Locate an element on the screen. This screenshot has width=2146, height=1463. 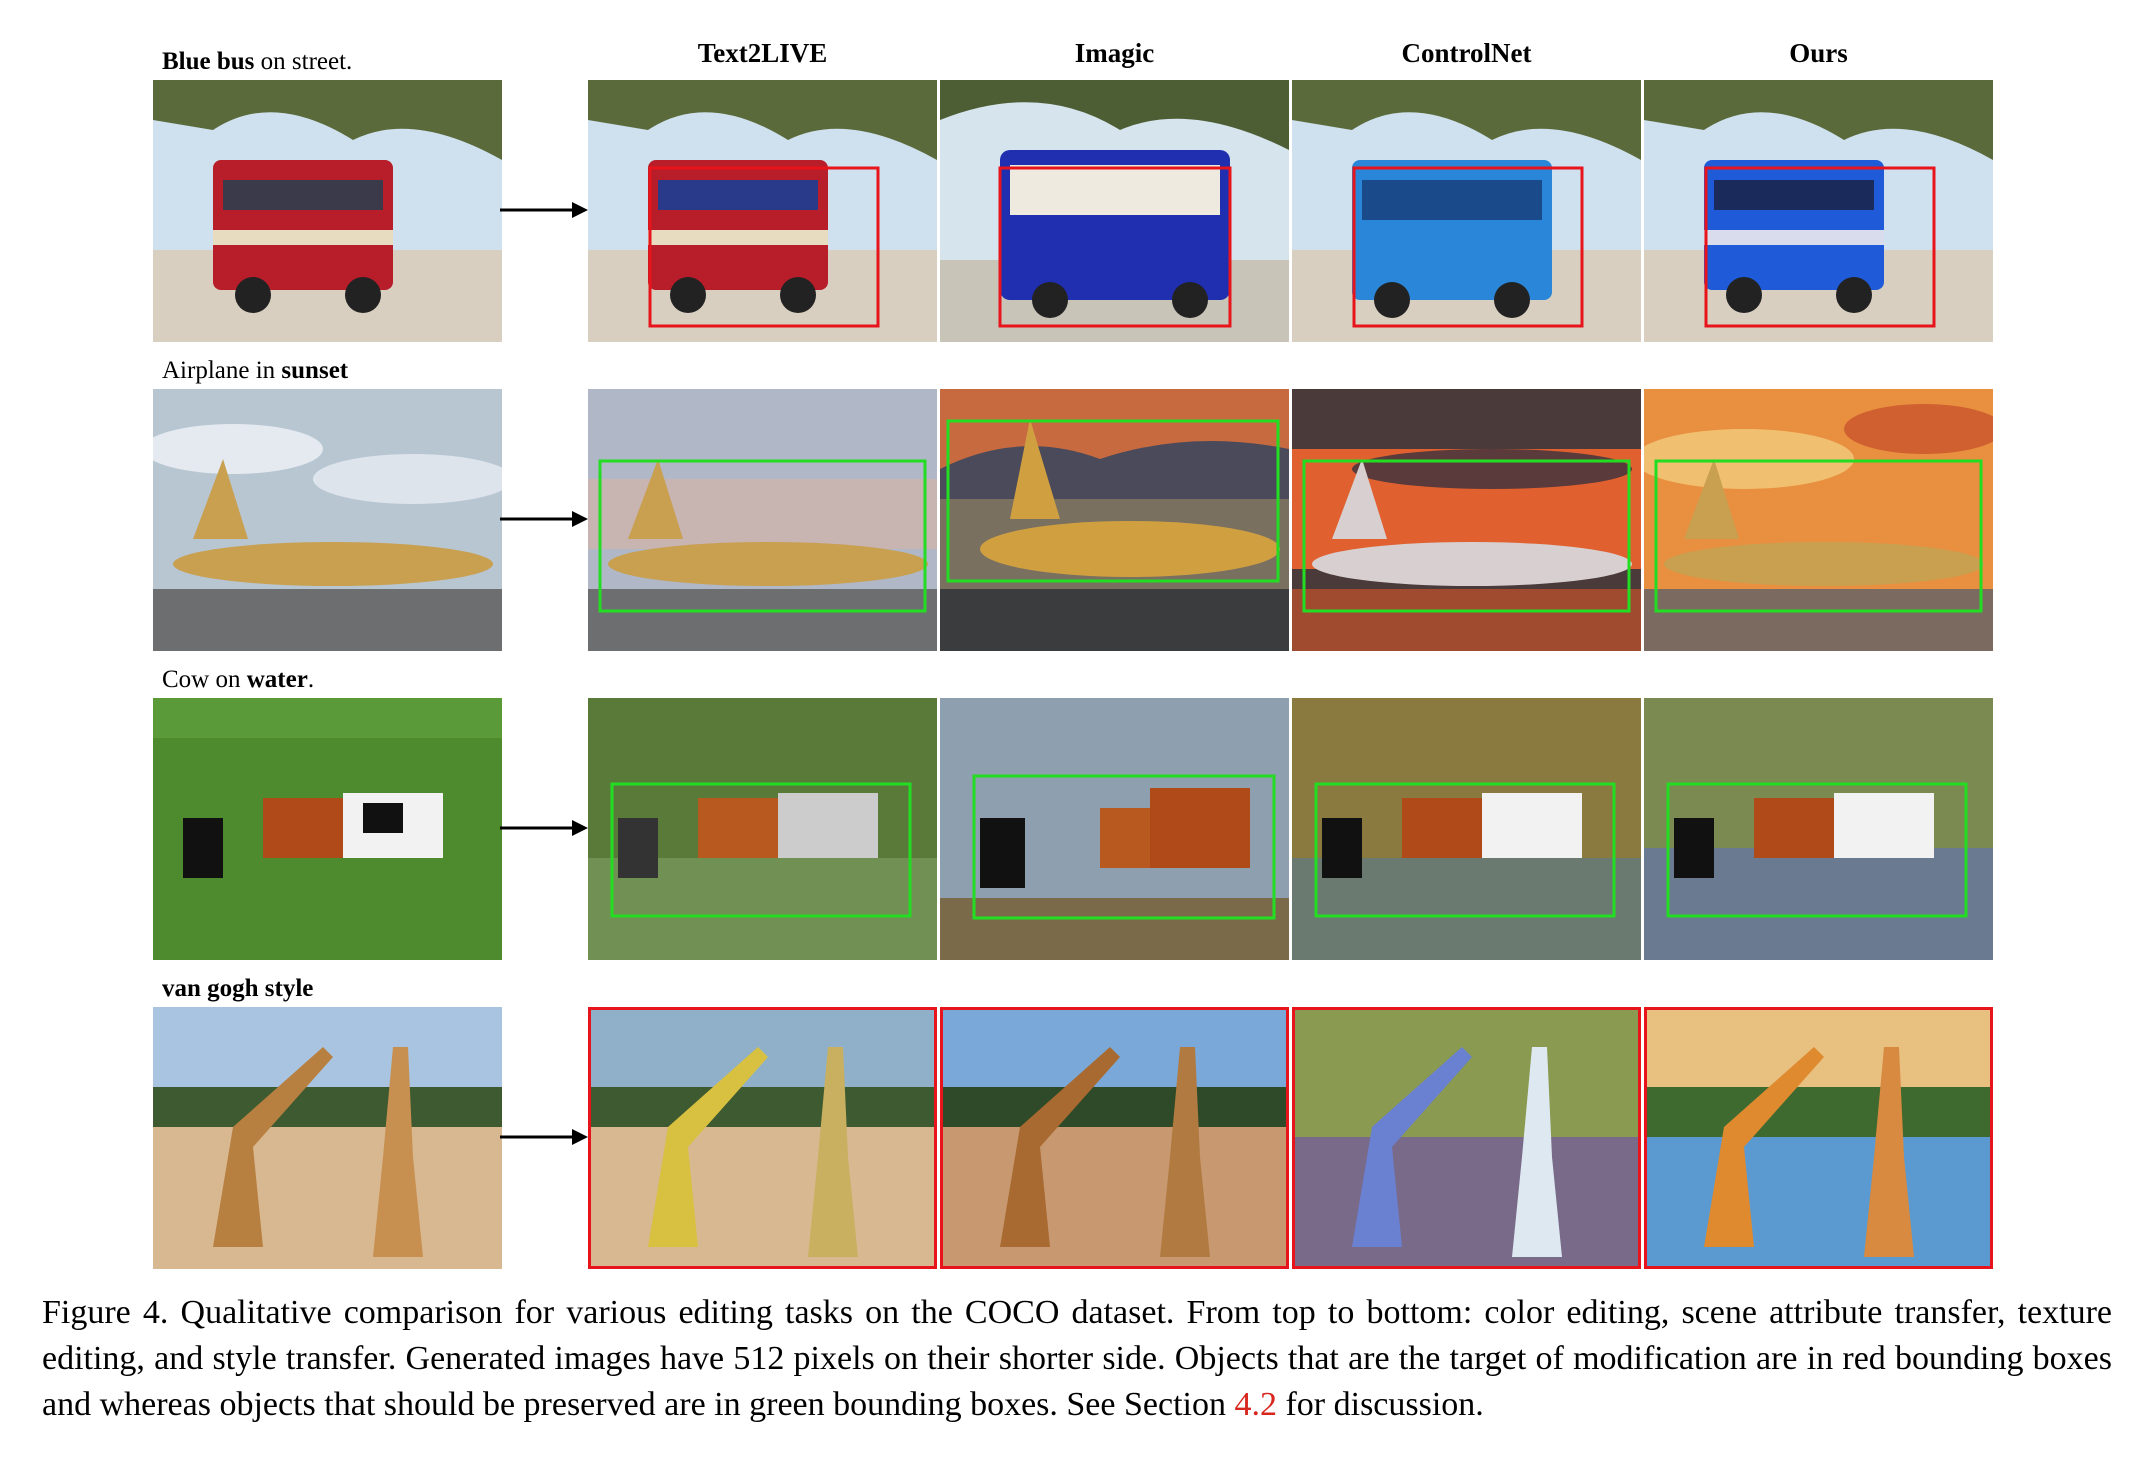
row-label-giraffe: van gogh style is located at coordinates (238, 988).